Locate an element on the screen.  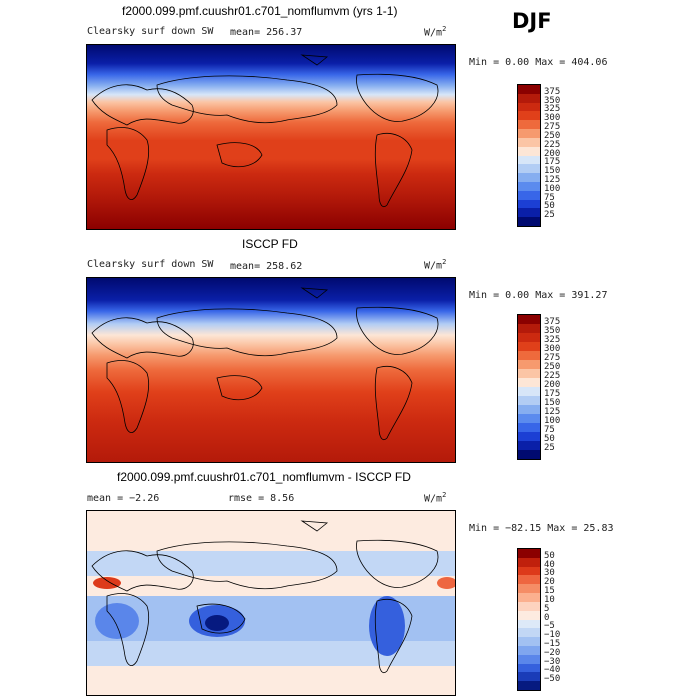
panel1-map is located at coordinates (271, 137).